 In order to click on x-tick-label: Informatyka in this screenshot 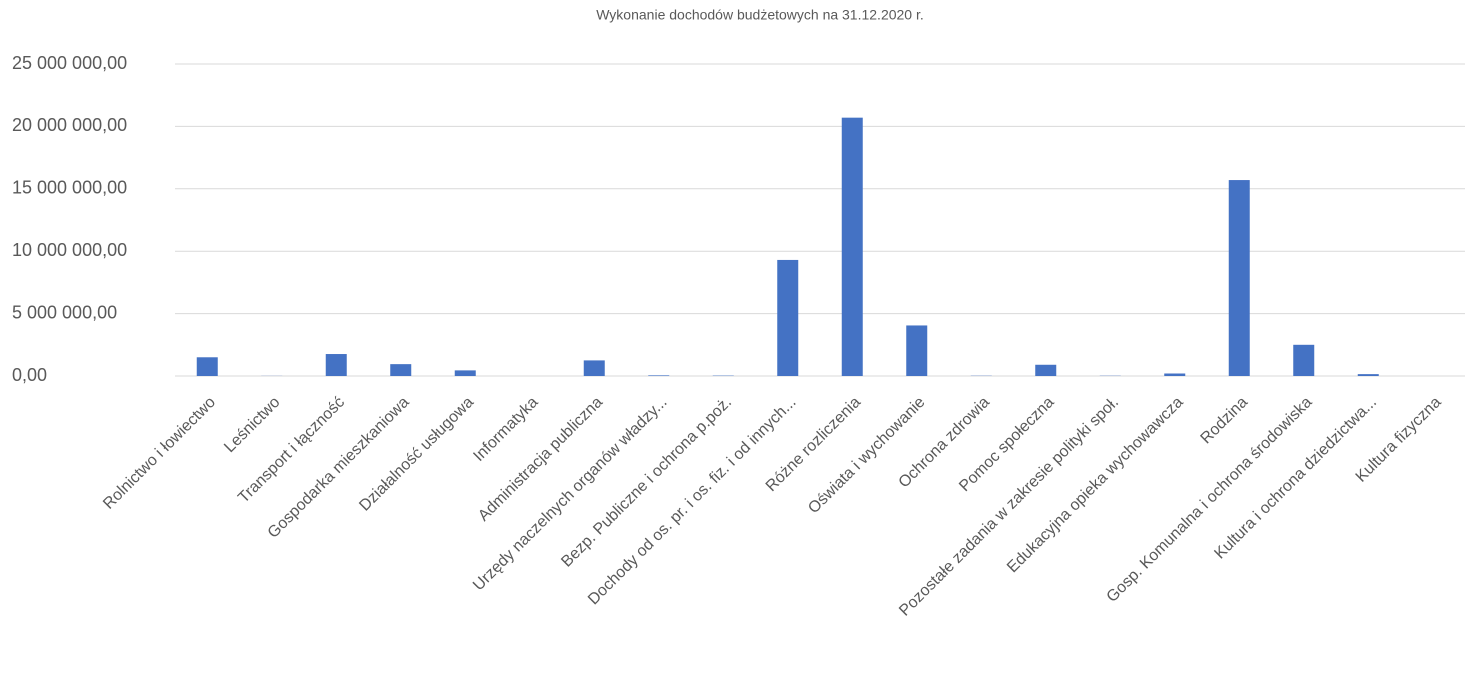, I will do `click(505, 429)`.